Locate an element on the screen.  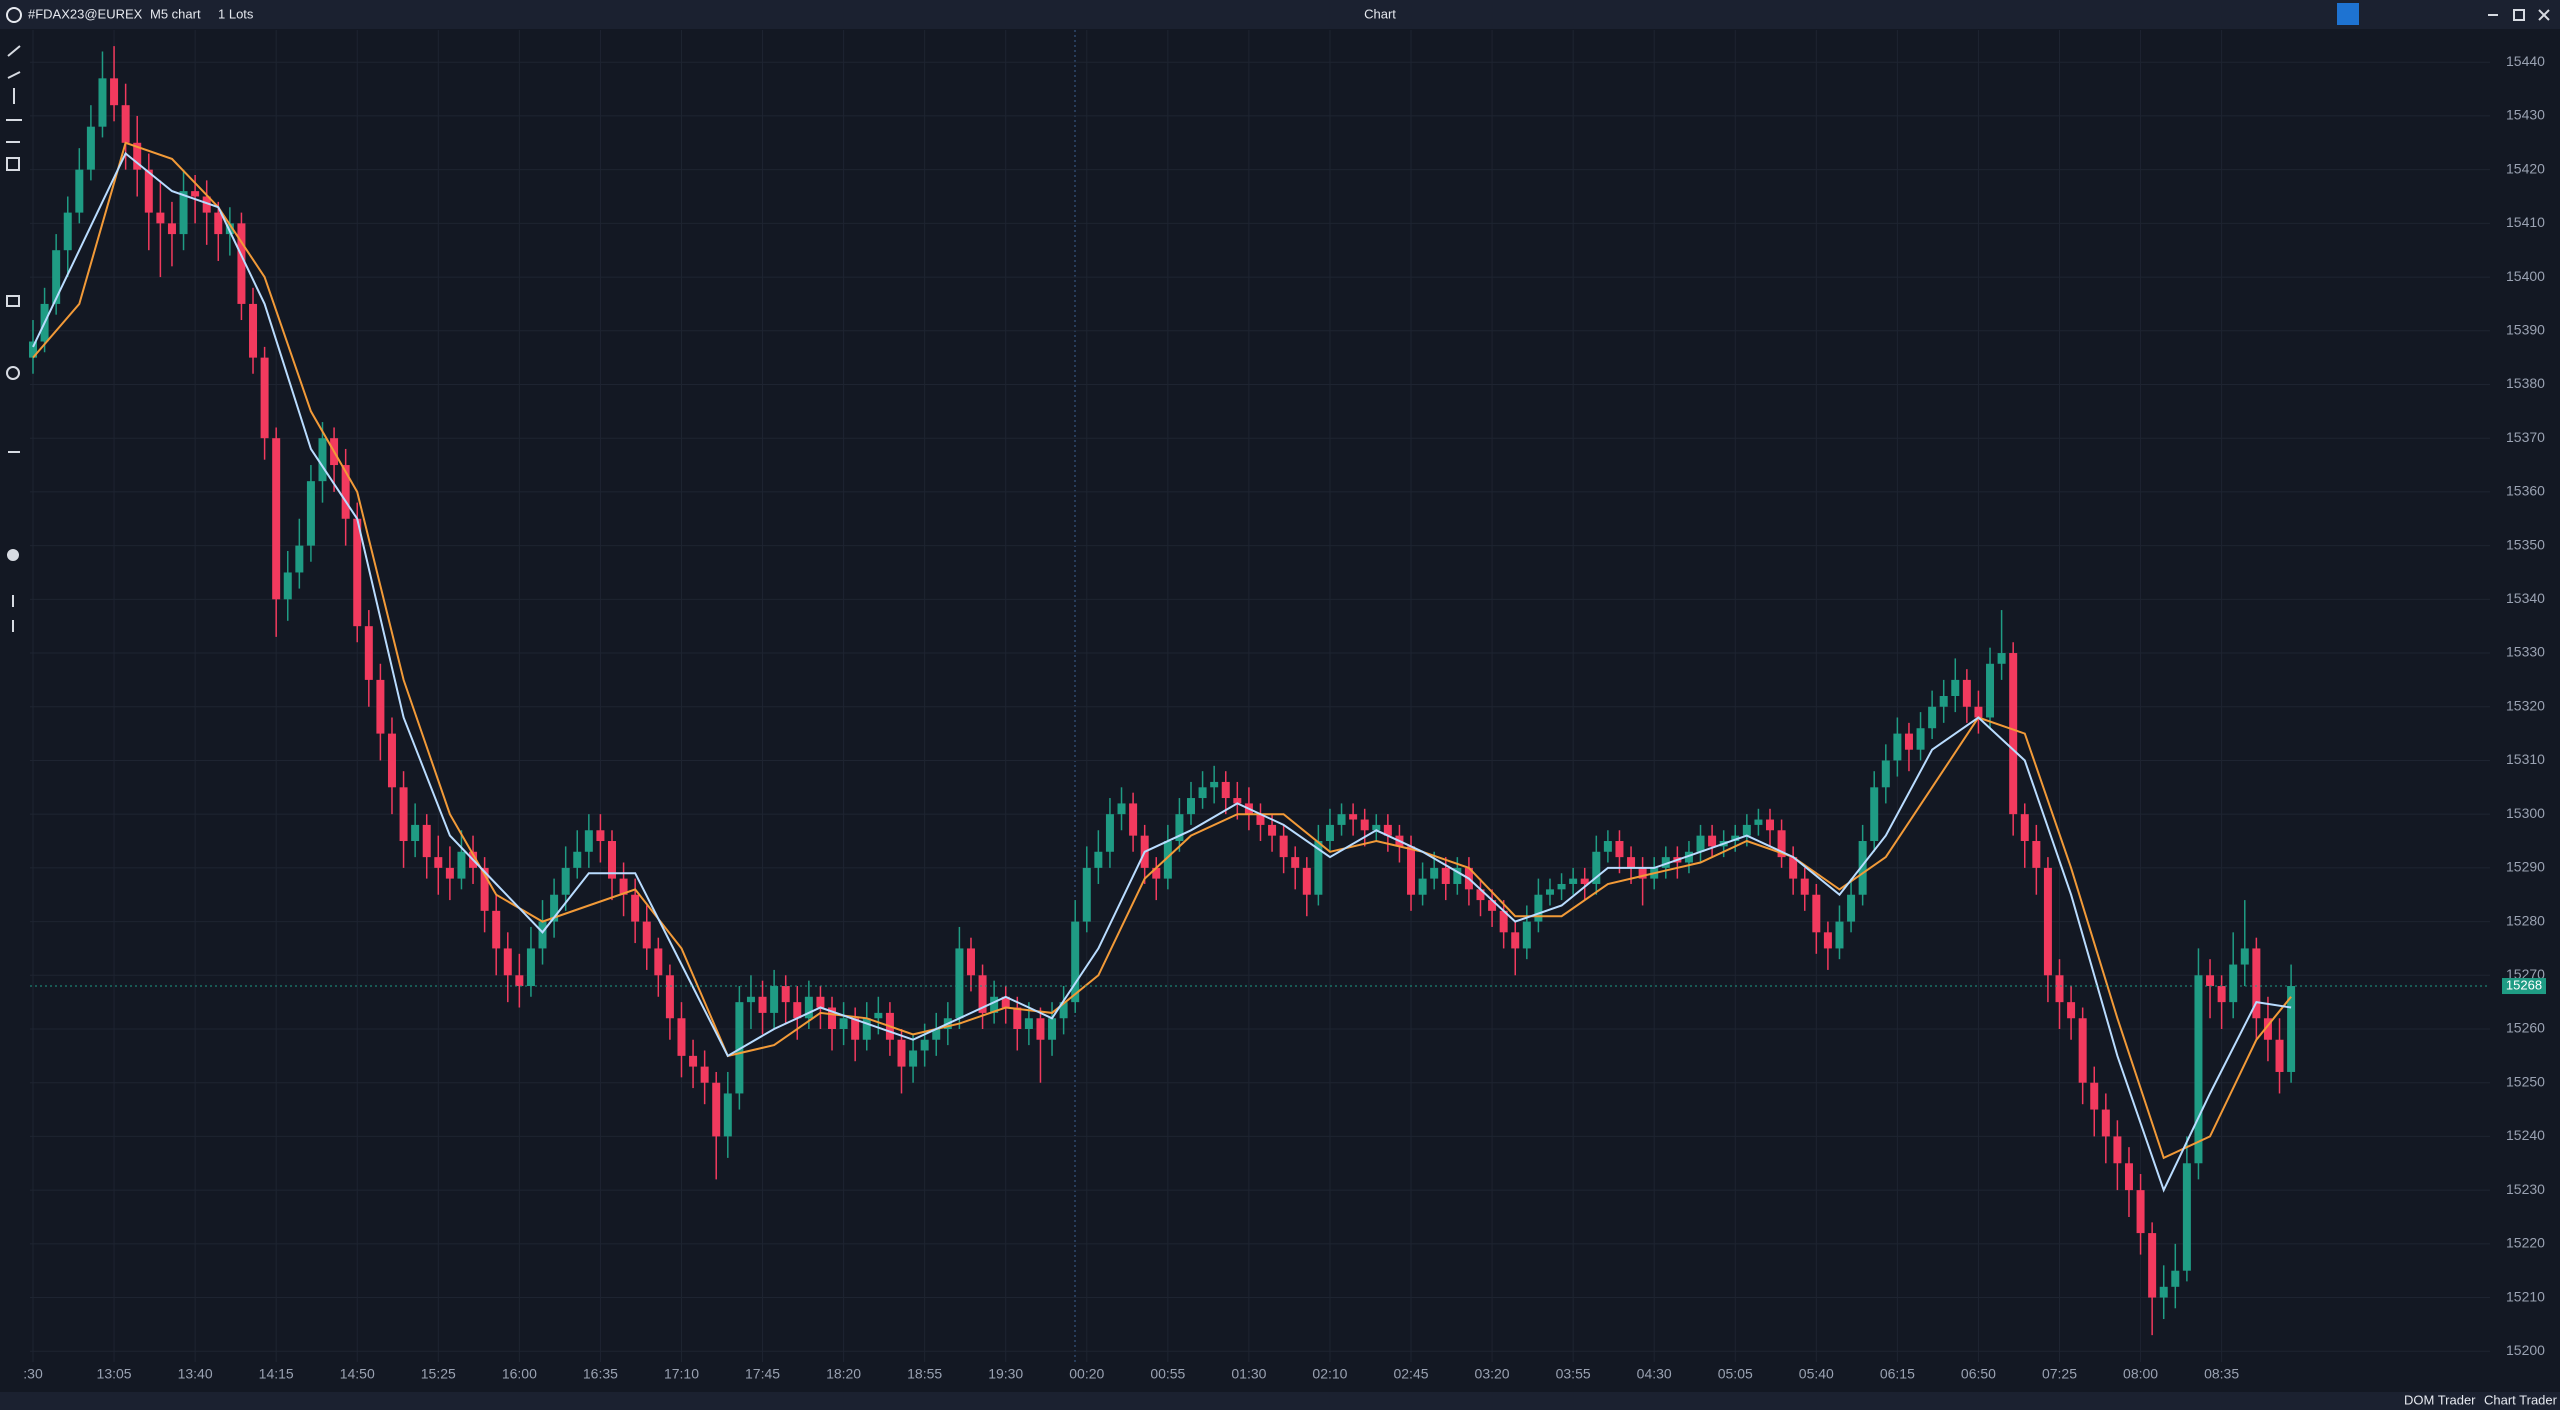
y-tick-label: 15440 is located at coordinates (2525, 61).